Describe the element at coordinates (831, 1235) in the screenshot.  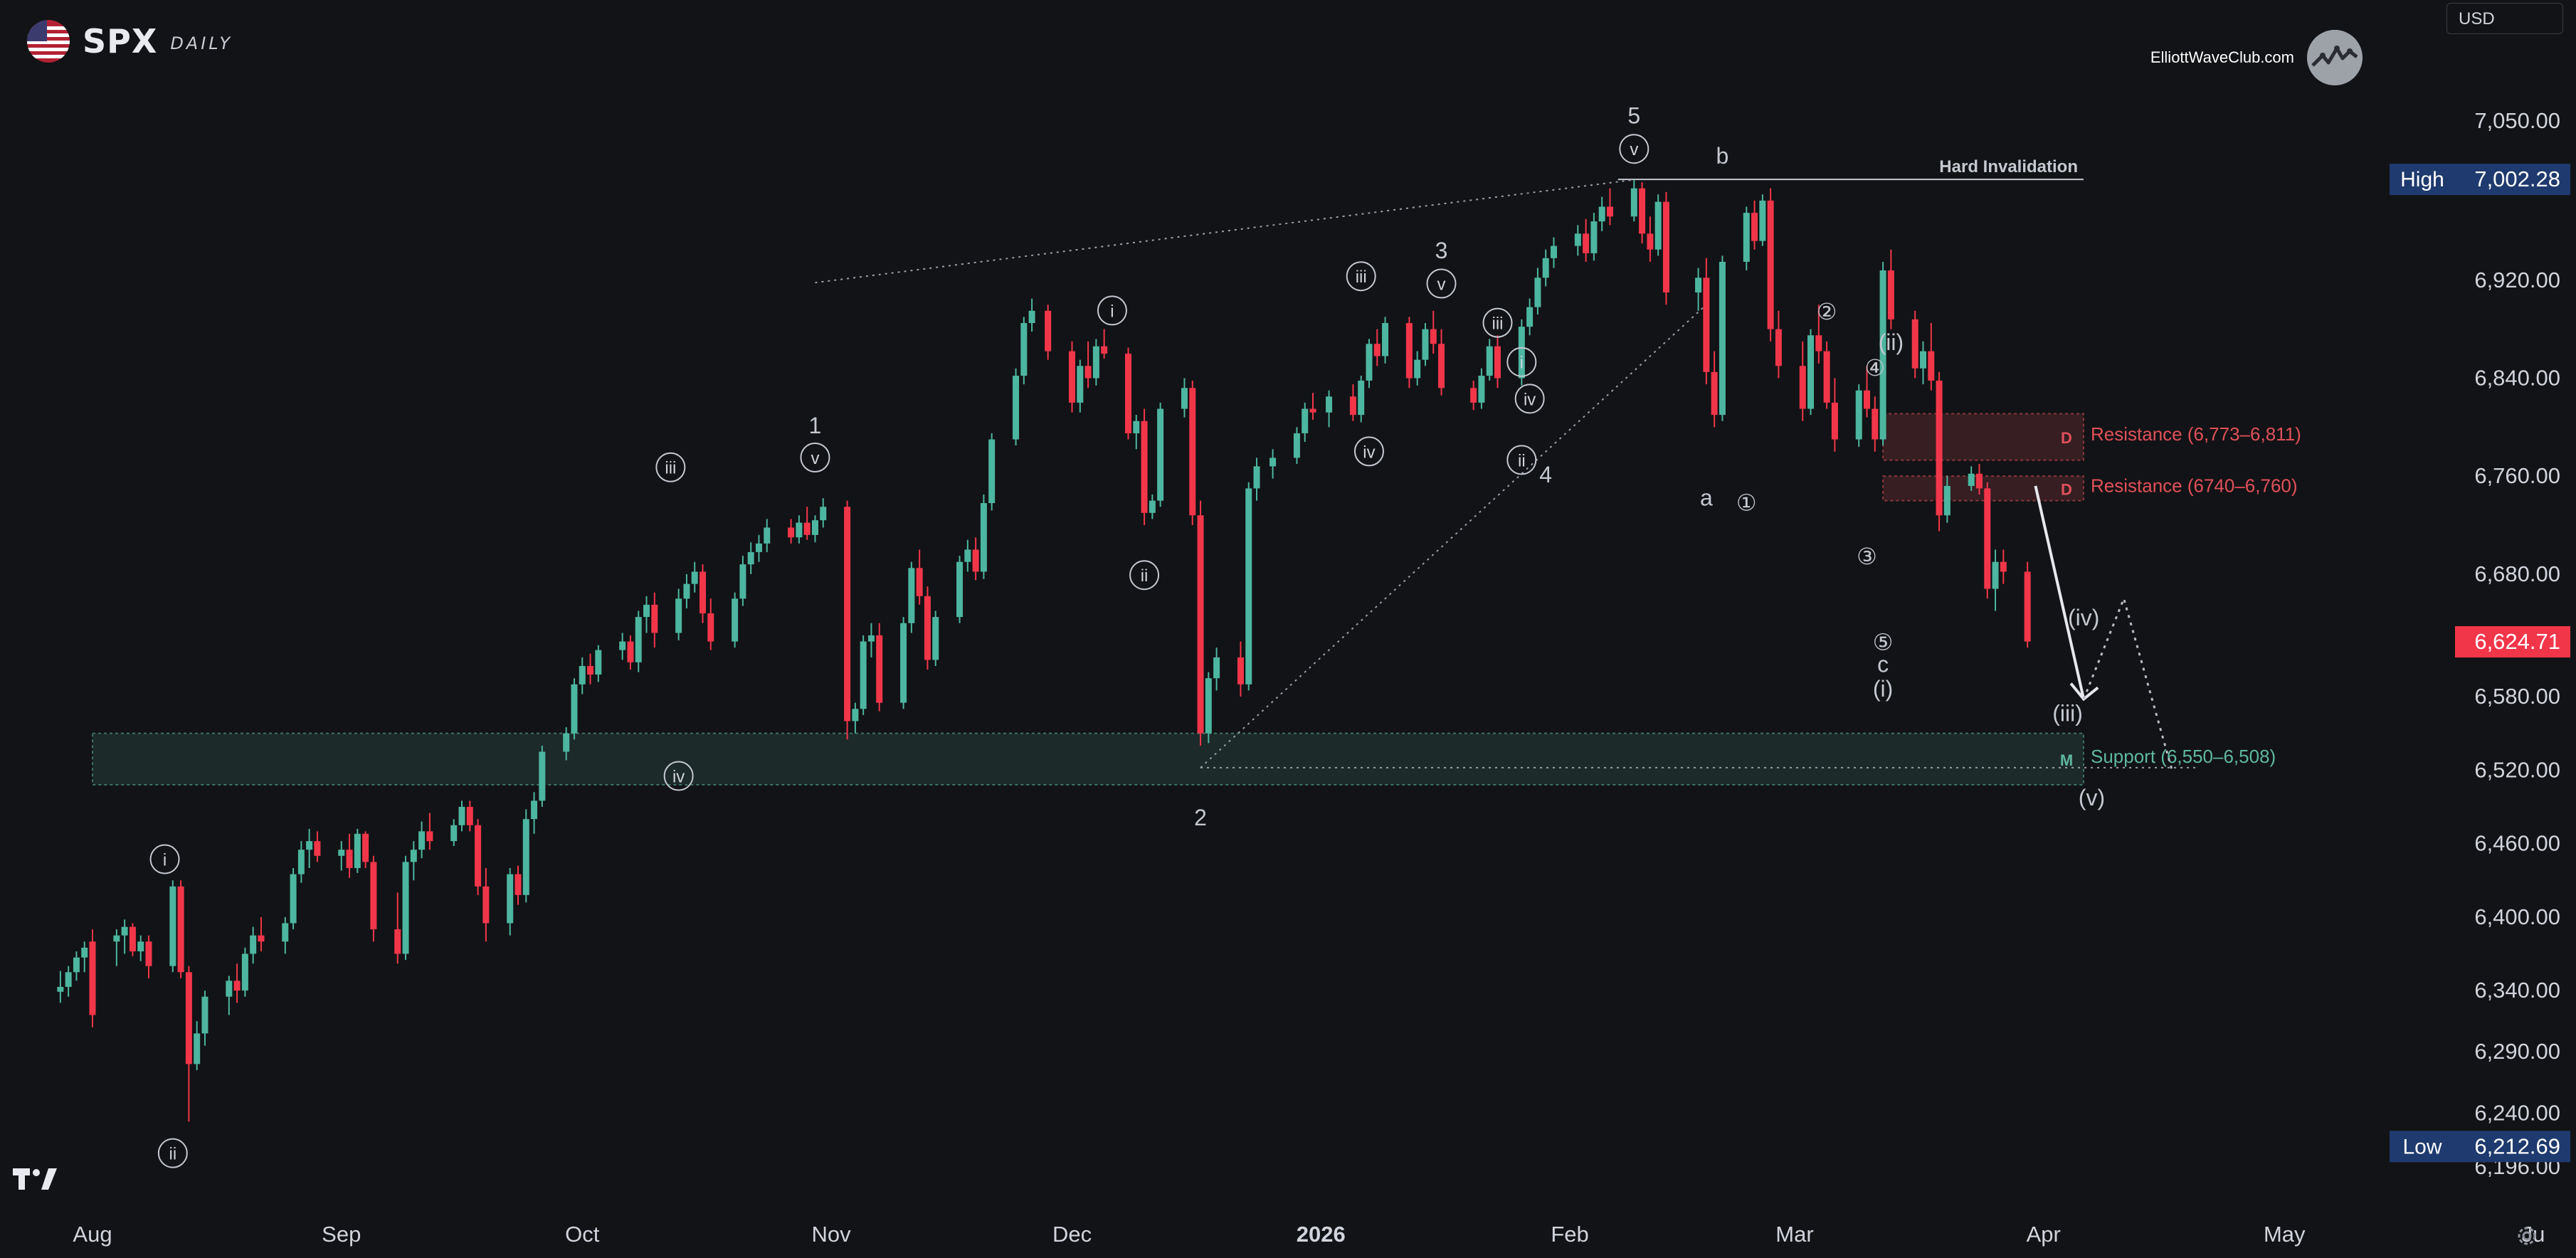
I see `x-tick-label: Nov` at that location.